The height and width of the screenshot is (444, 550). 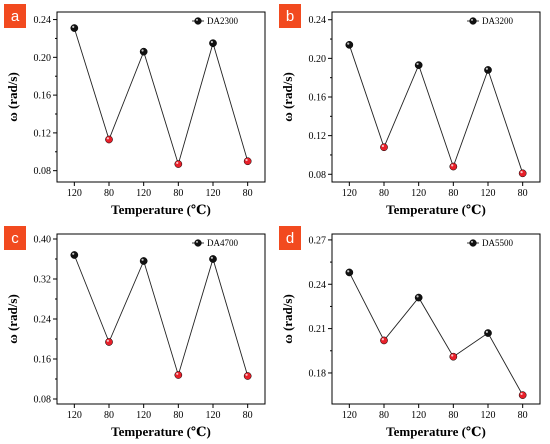 I want to click on legend: DA4700, so click(x=215, y=243).